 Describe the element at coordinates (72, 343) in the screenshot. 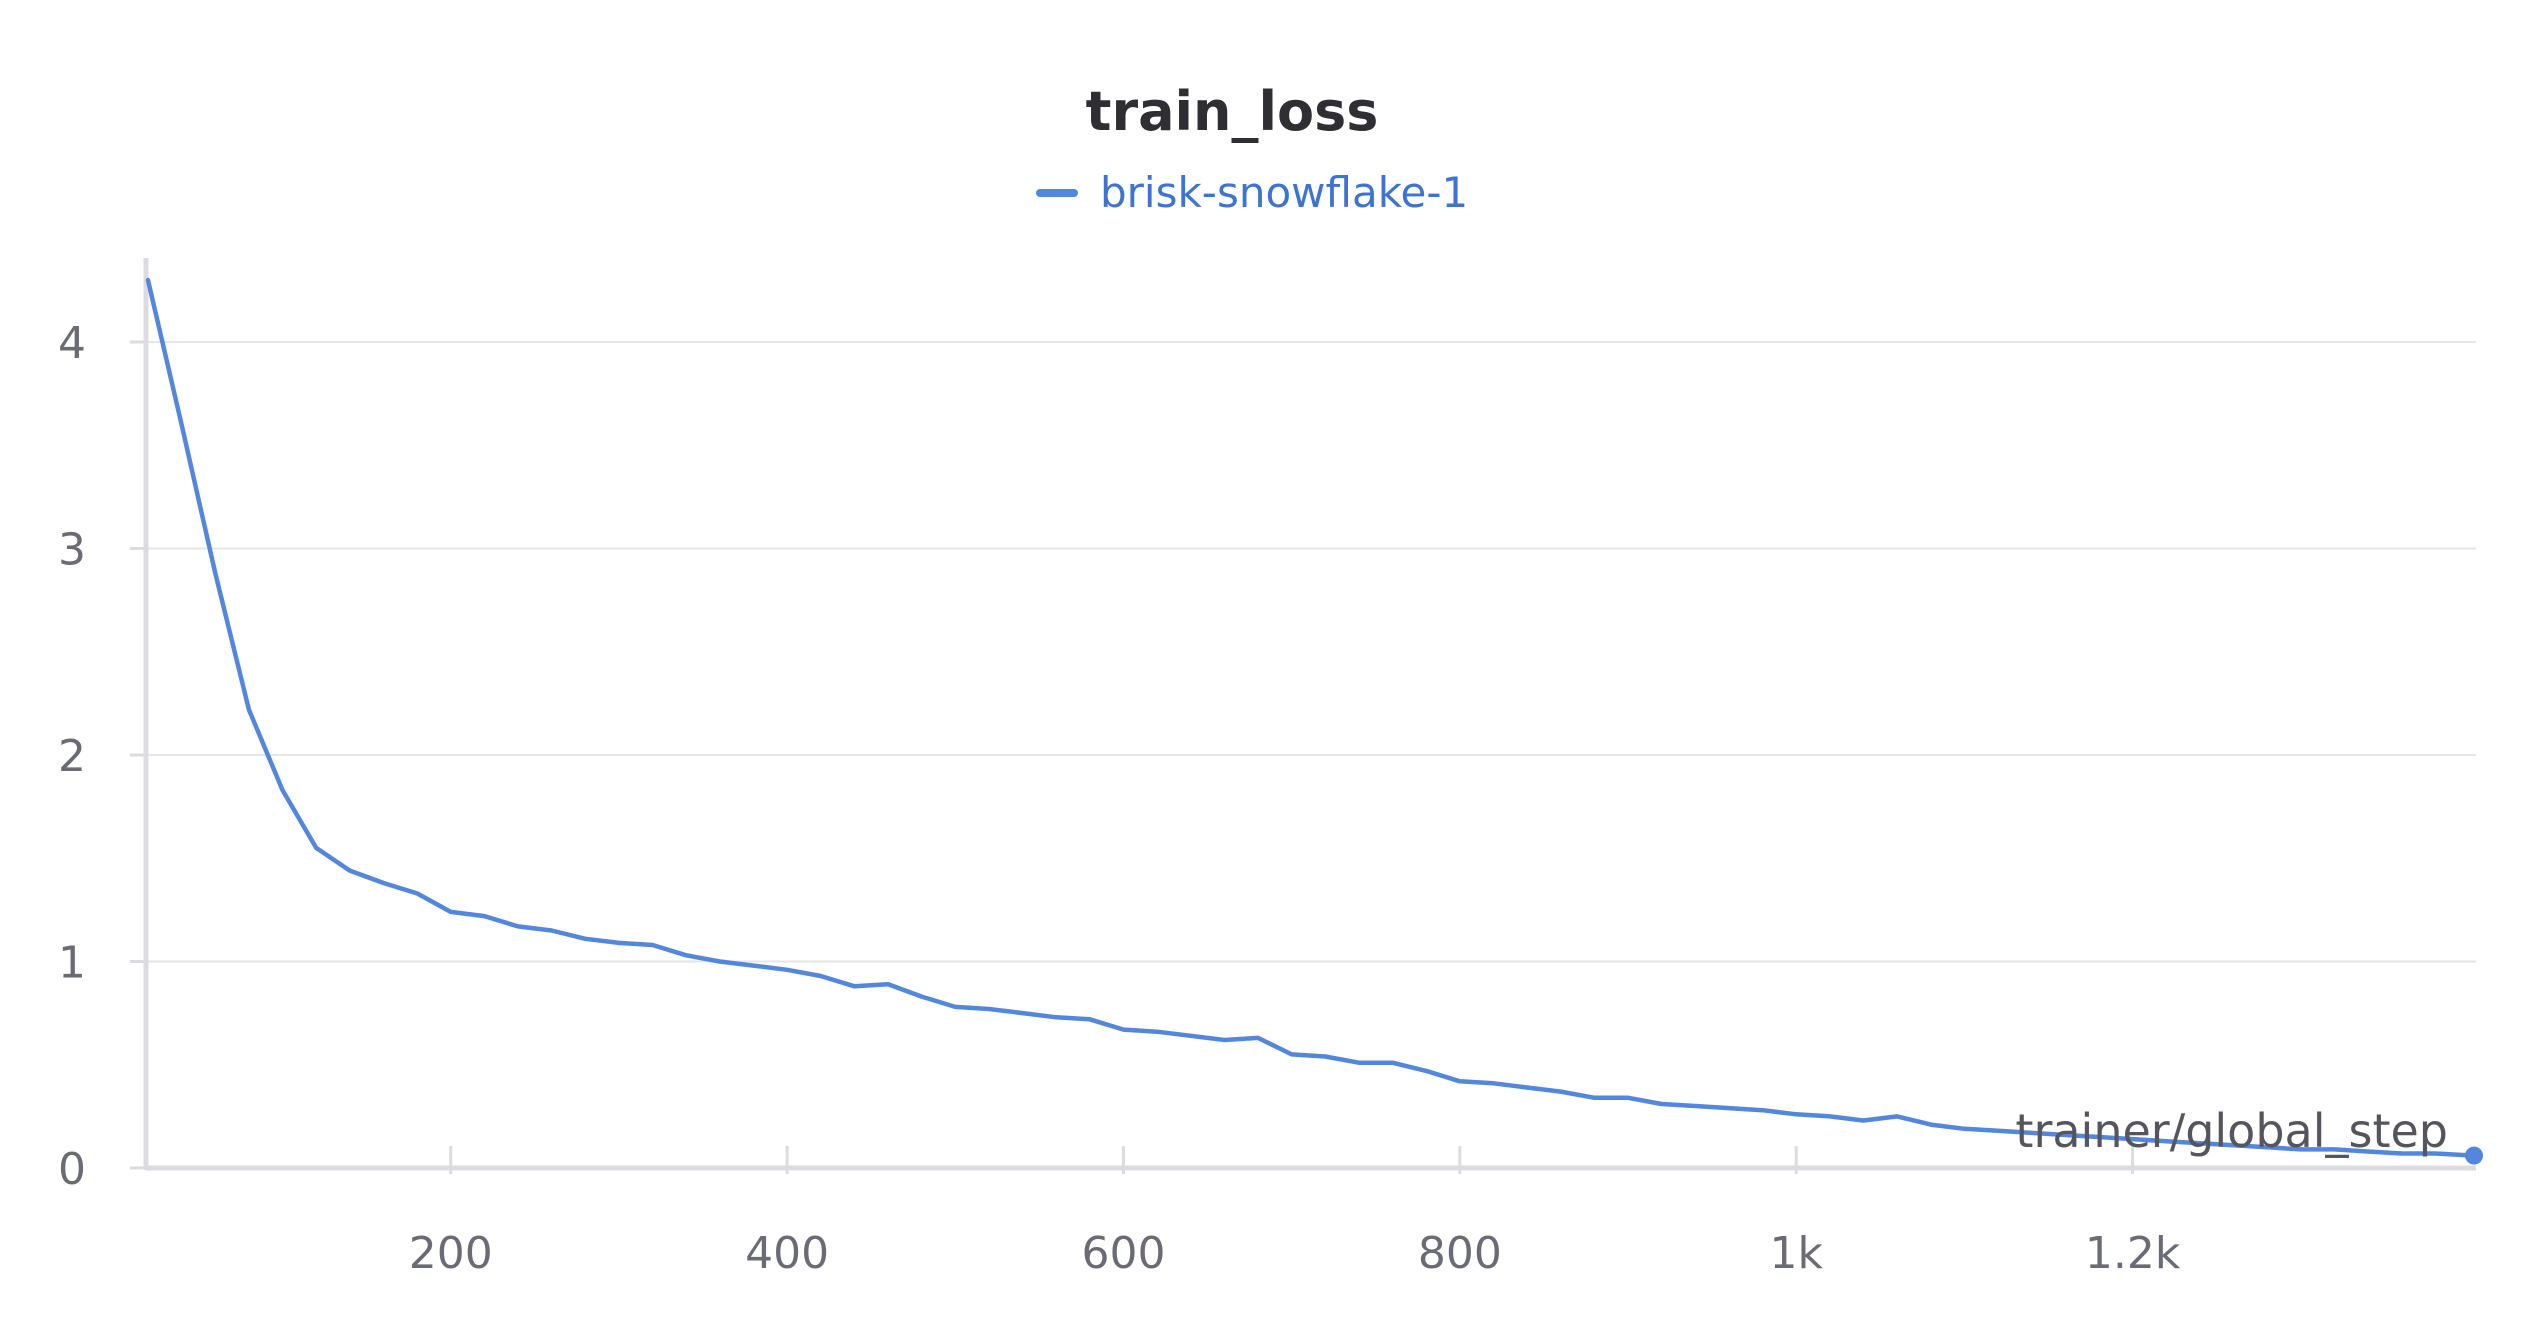

I see `y-tick-label: 4` at that location.